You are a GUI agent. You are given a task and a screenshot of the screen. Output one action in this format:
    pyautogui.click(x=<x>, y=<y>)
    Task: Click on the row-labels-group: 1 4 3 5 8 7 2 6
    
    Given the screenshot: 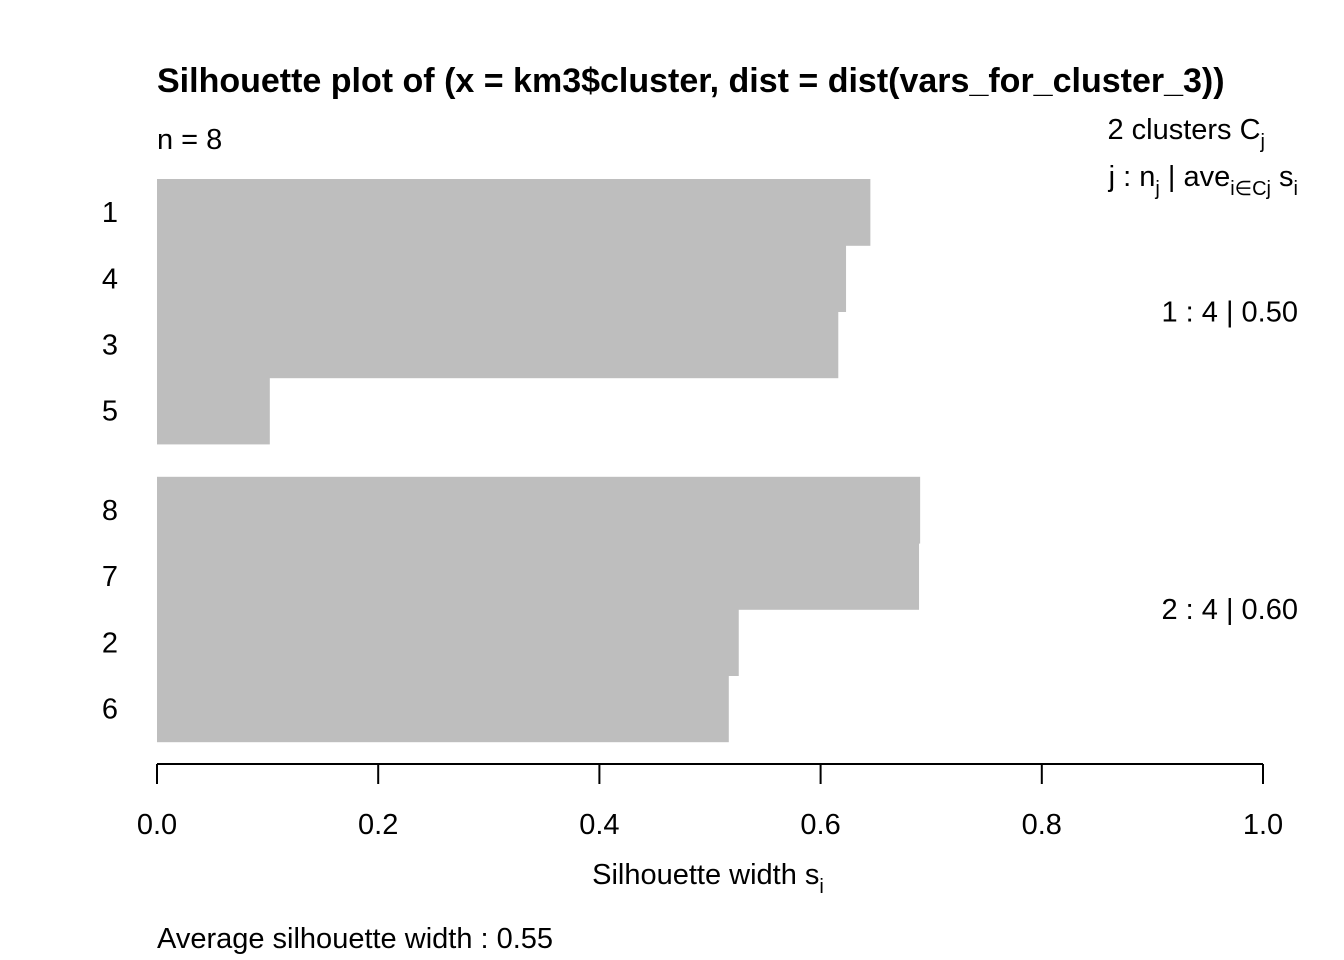 What is the action you would take?
    pyautogui.click(x=110, y=461)
    